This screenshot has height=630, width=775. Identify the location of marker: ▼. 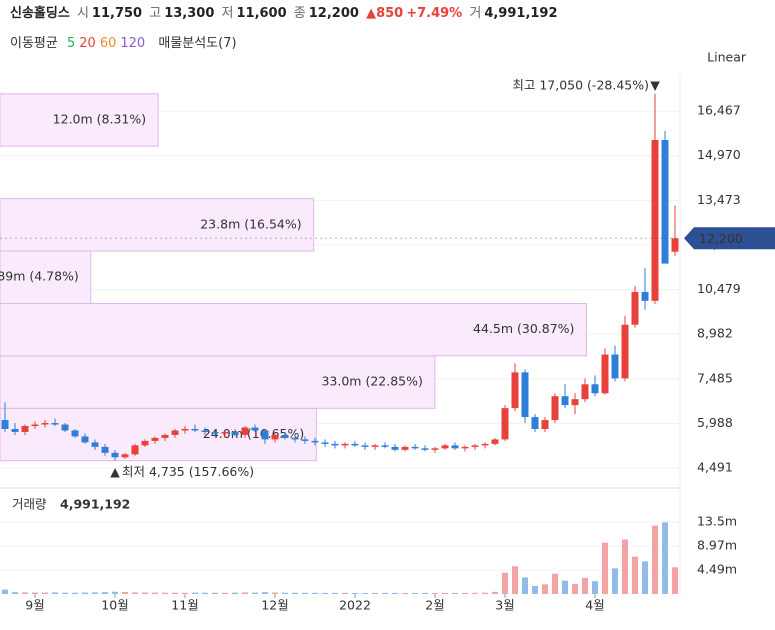
(655, 84).